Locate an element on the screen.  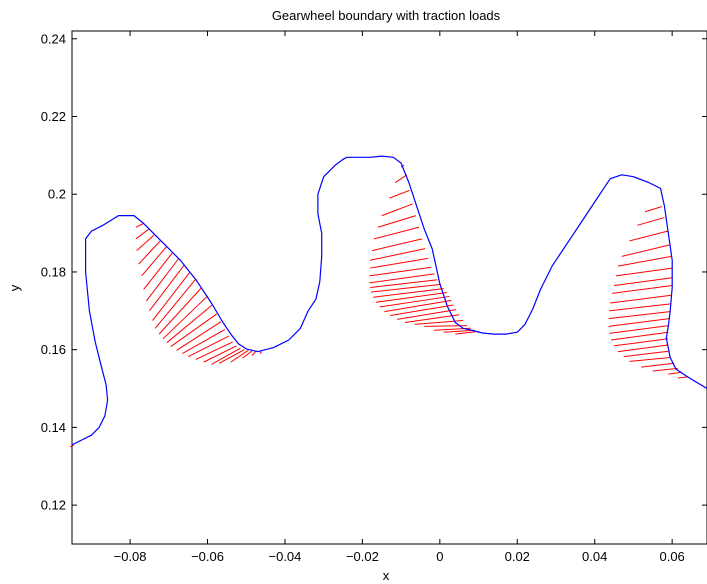
x-axis-label: x is located at coordinates (386, 575).